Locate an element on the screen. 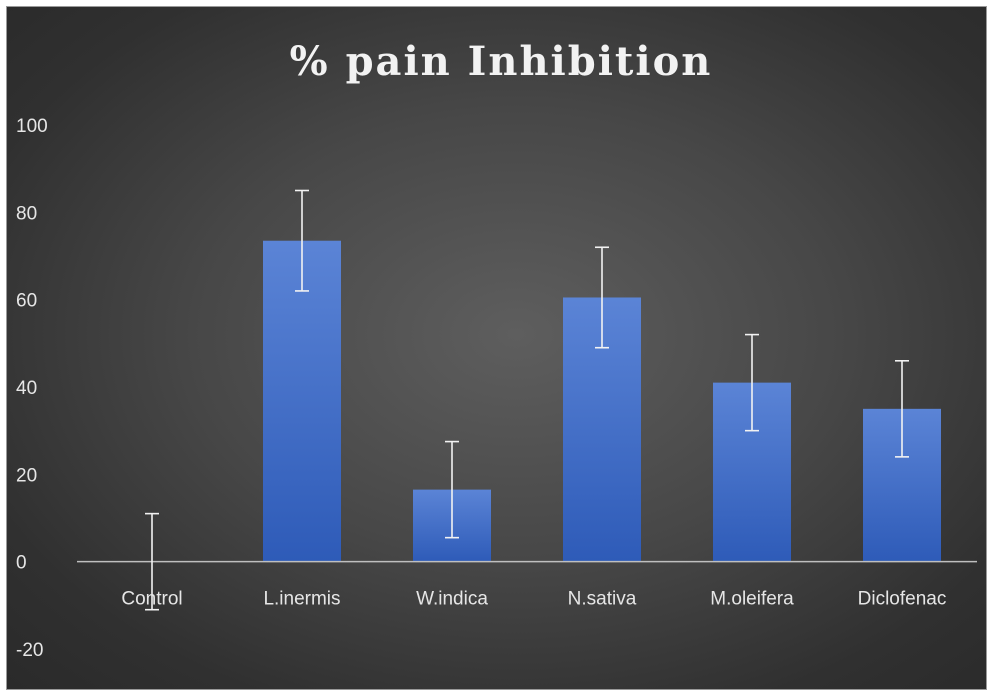  bar-l-inermis is located at coordinates (302, 401).